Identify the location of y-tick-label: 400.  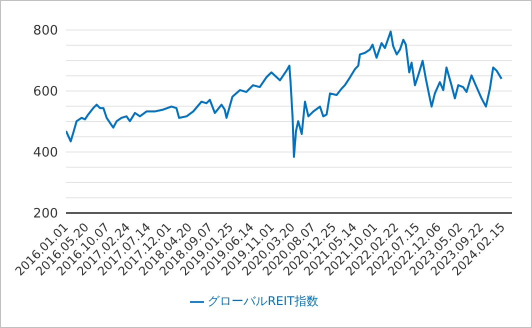
(45, 153).